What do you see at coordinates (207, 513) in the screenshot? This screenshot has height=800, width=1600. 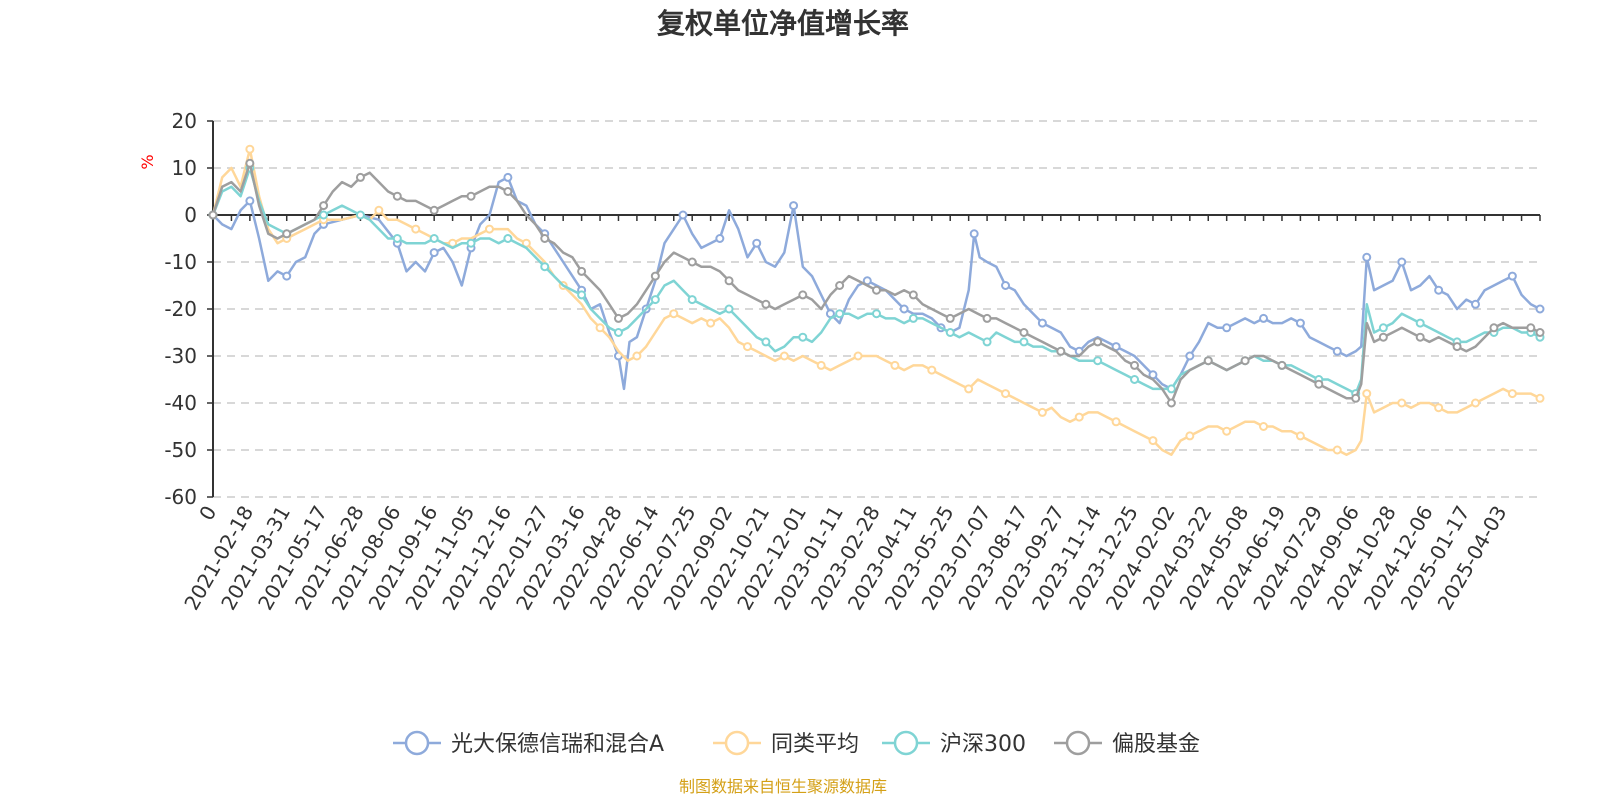 I see `x-tick-label: 0` at bounding box center [207, 513].